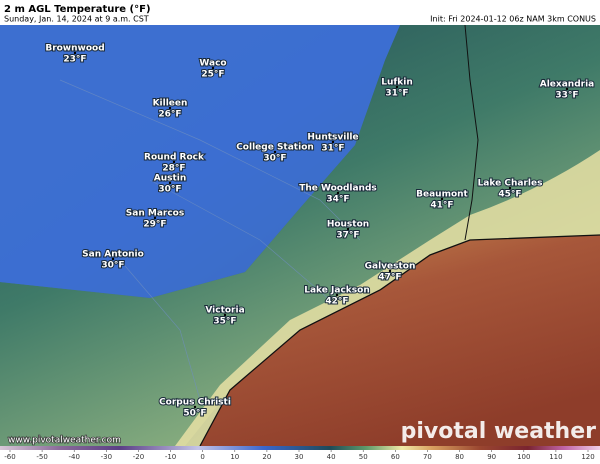  Describe the element at coordinates (523, 457) in the screenshot. I see `colorbar-tick-label: 100` at that location.